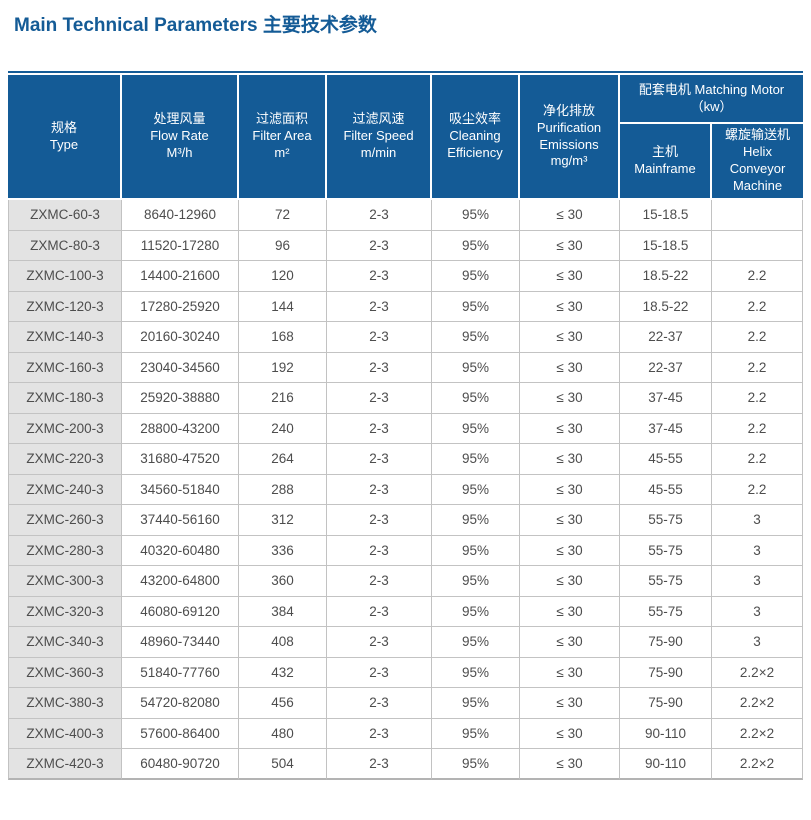 Image resolution: width=811 pixels, height=820 pixels. Describe the element at coordinates (406, 611) in the screenshot. I see `table-row: ZXMC-320-3 46080-69120 384 2-3 95% ≤ 30 55-75 3` at that location.